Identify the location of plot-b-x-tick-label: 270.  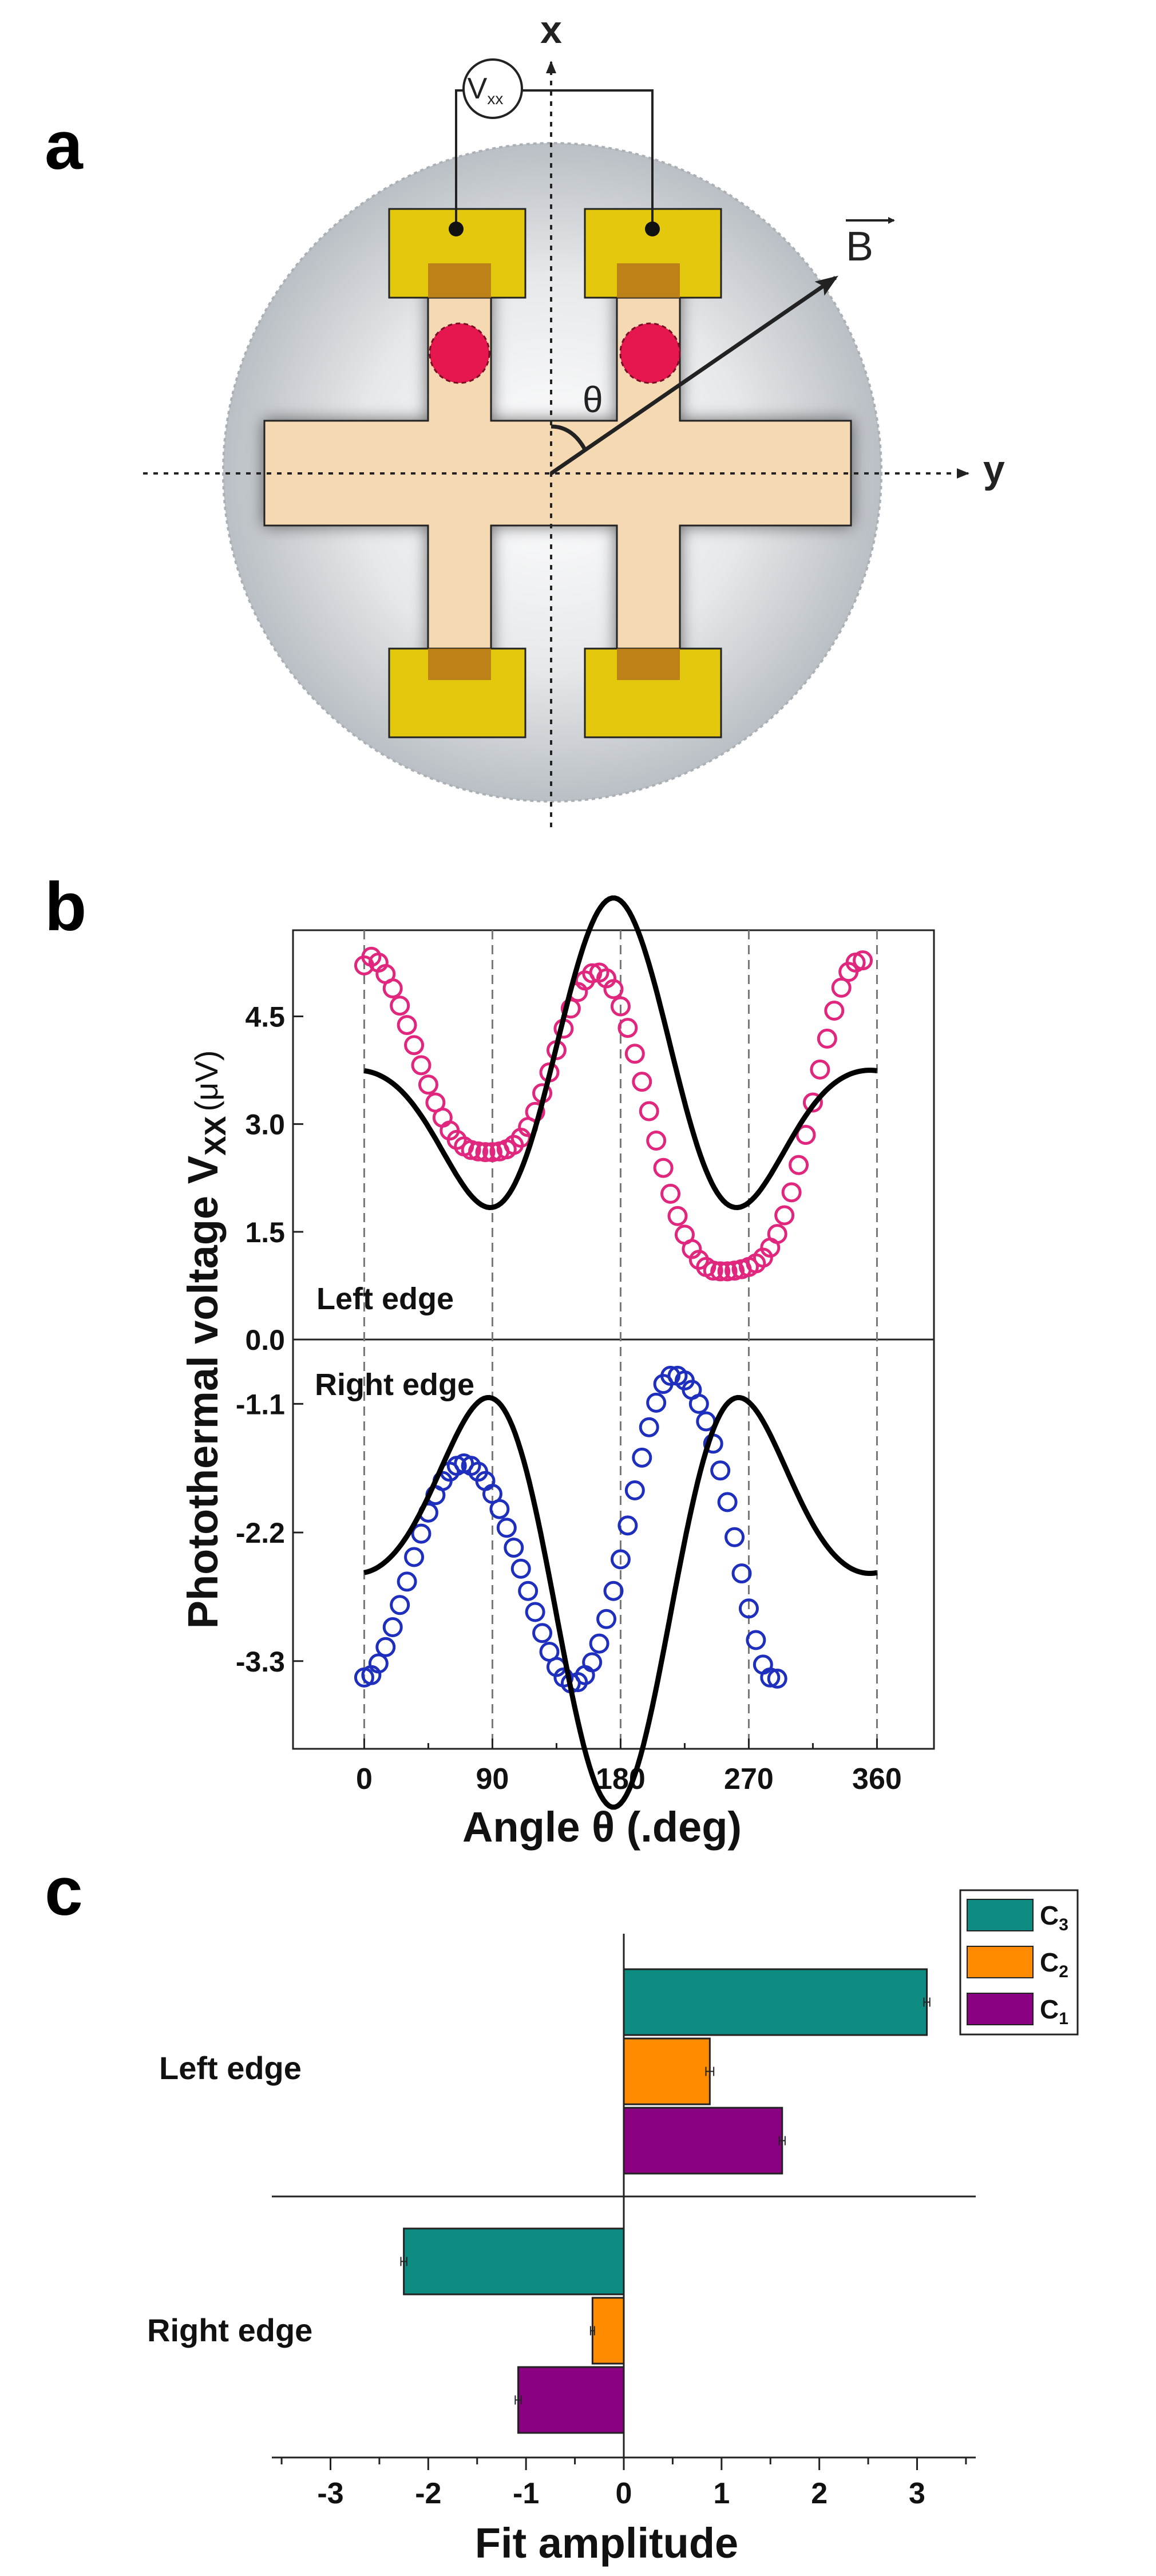
(749, 1779).